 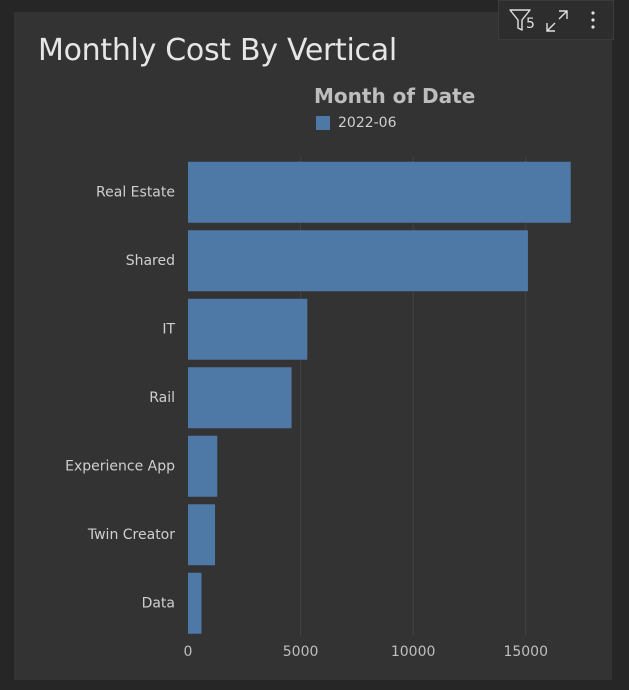 I want to click on visual-toolbar: 5, so click(x=556, y=20).